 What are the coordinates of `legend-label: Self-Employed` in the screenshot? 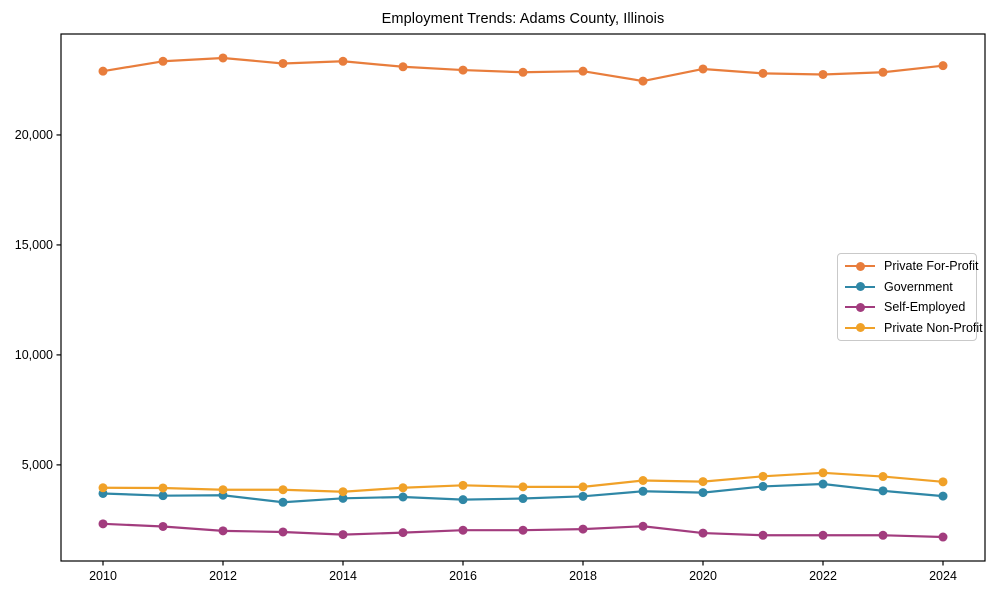 It's located at (925, 307).